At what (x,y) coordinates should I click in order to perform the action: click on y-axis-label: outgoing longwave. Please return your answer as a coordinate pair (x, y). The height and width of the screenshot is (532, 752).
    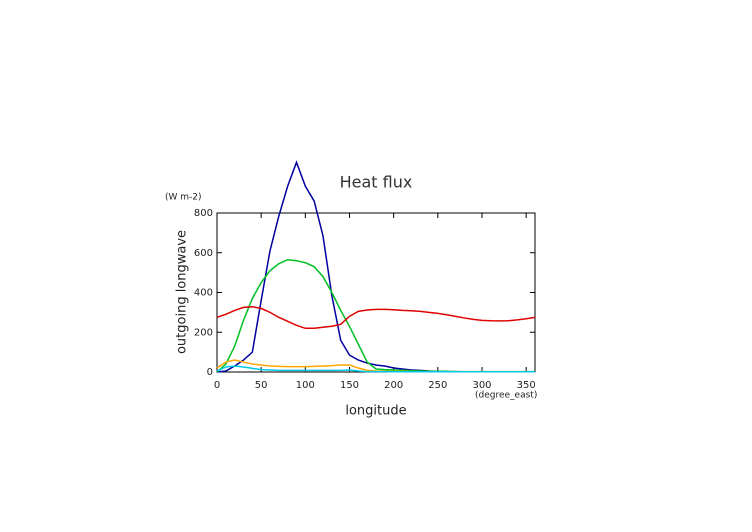
    Looking at the image, I should click on (182, 292).